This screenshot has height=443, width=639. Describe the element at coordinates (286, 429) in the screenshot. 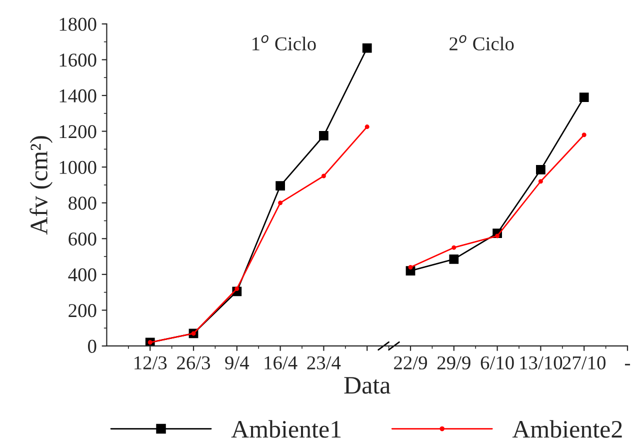

I see `legend-label: Ambiente1` at that location.